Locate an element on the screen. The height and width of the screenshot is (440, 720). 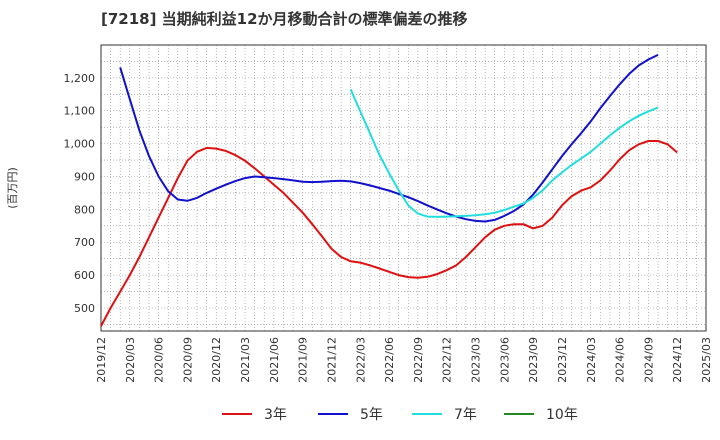
x-tick-label: 2021/12 is located at coordinates (331, 360).